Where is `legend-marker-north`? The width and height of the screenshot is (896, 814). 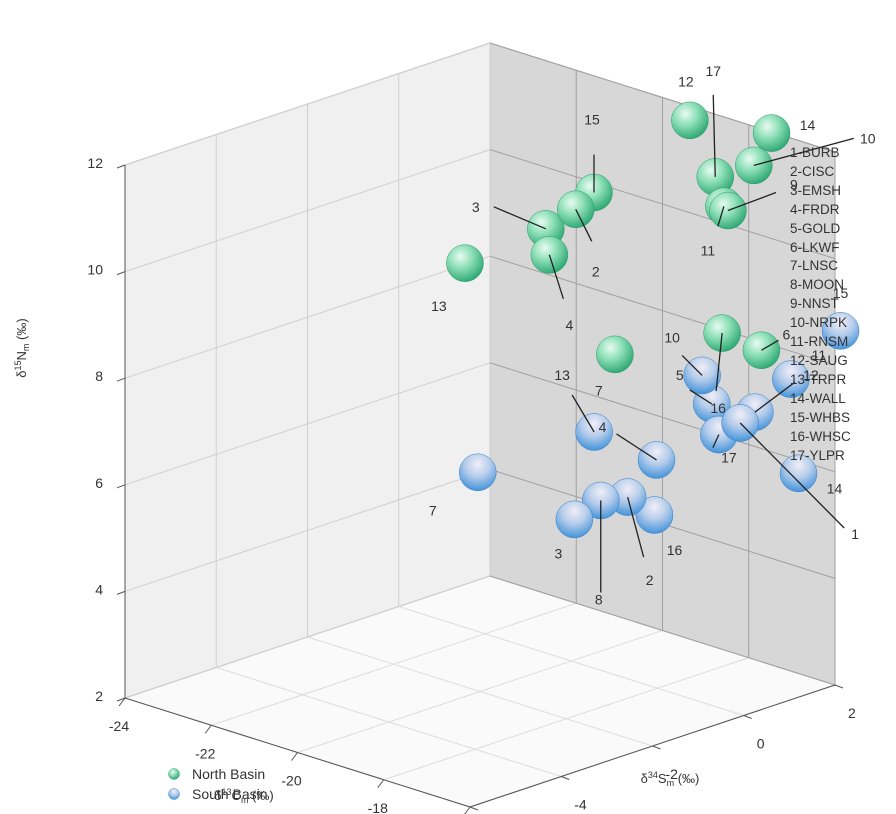
legend-marker-north is located at coordinates (174, 774).